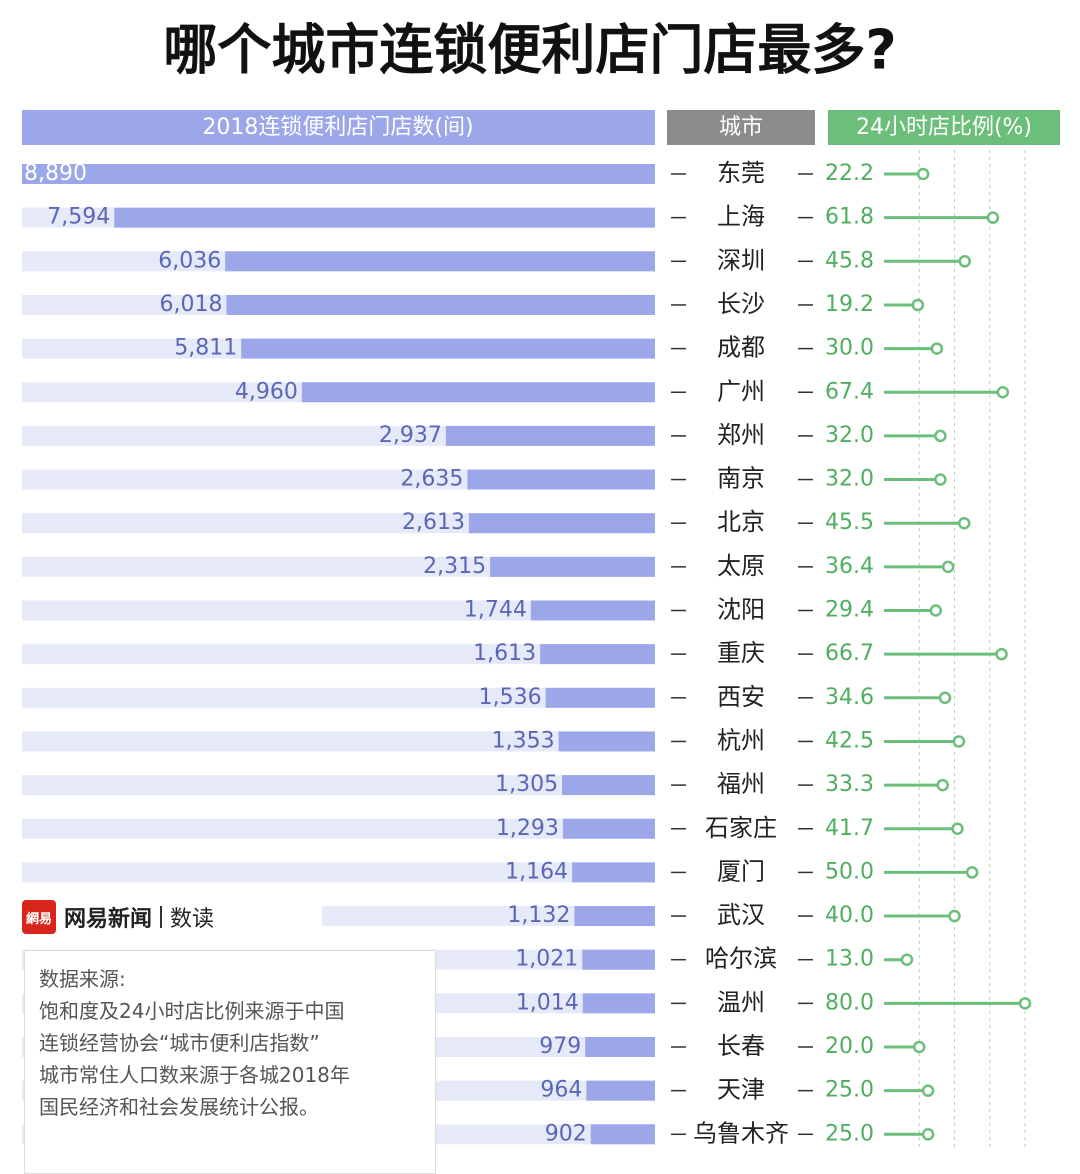 This screenshot has height=1174, width=1080. Describe the element at coordinates (189, 260) in the screenshot. I see `value-label: 6,036` at that location.